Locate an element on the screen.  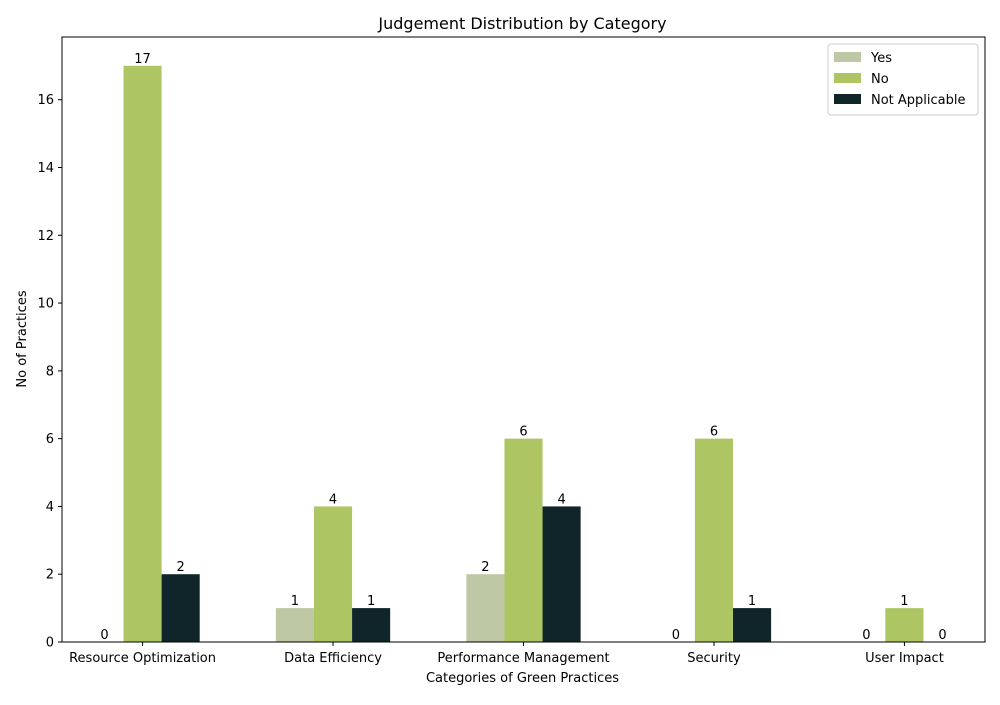
x-tick-label: Data Efficiency is located at coordinates (333, 658).